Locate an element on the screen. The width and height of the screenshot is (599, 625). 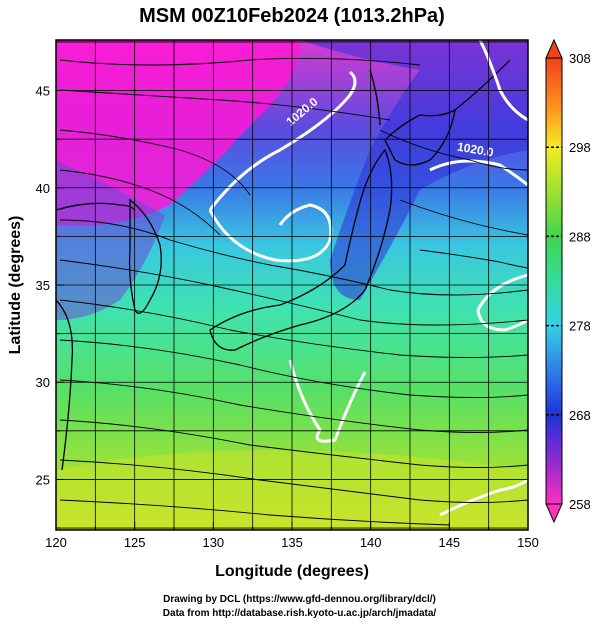
colorbar-tick-label: 258 is located at coordinates (580, 504).